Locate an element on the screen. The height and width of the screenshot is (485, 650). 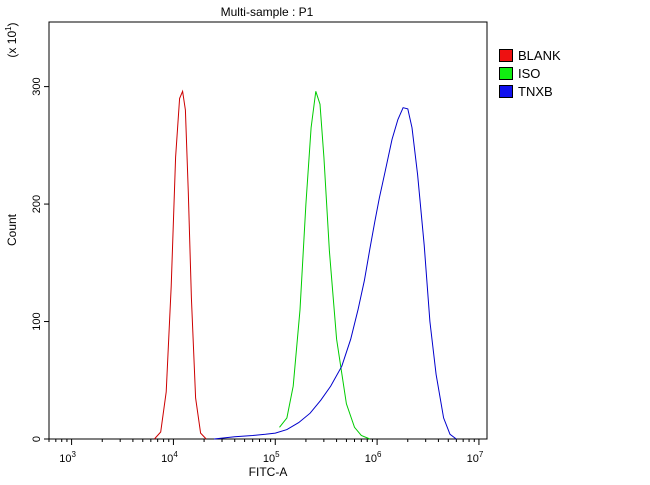
legend-swatch-iso is located at coordinates (506, 73).